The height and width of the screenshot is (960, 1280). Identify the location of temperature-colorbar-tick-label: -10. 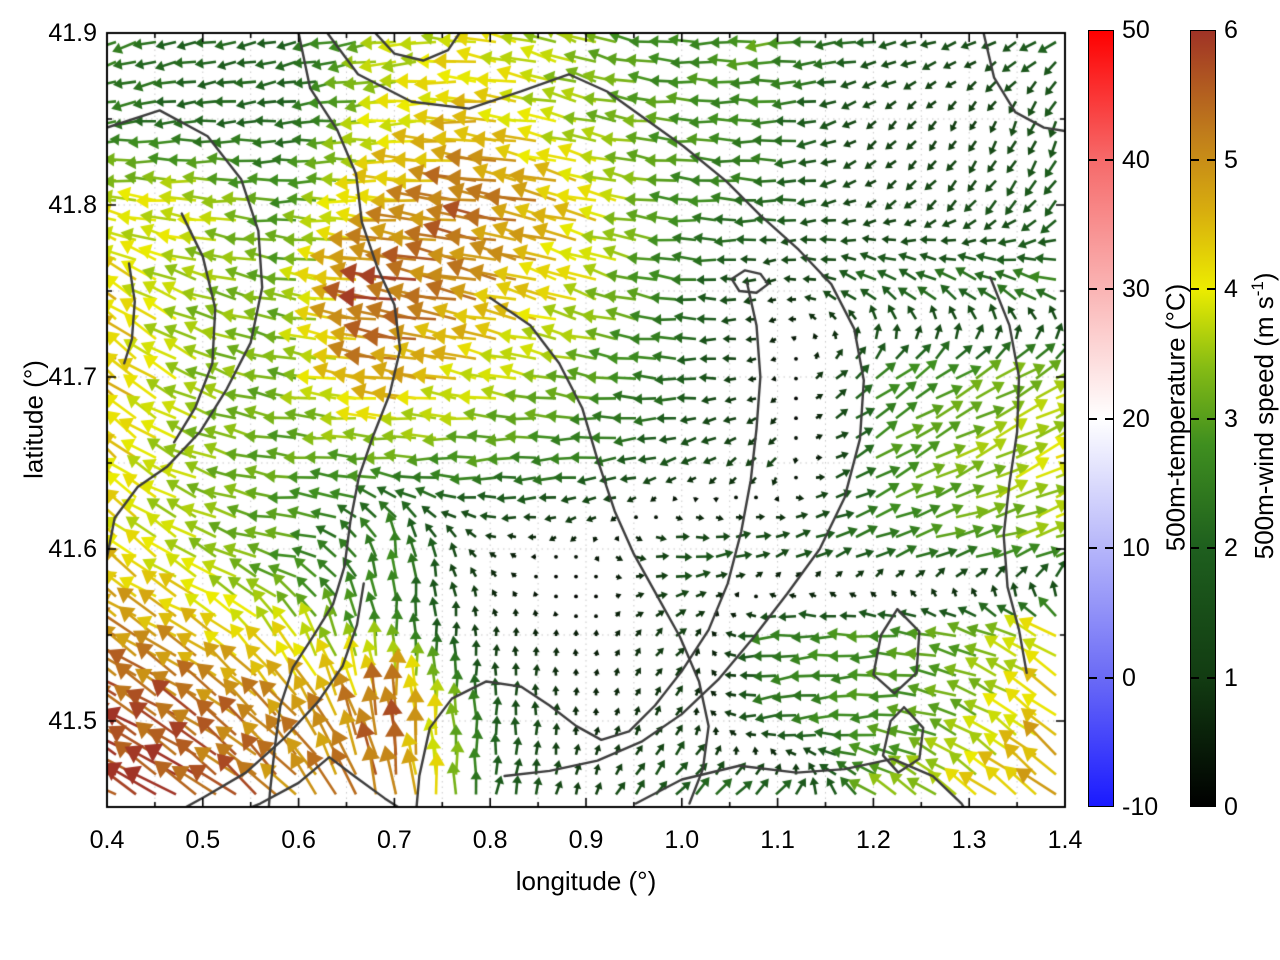
(1140, 807).